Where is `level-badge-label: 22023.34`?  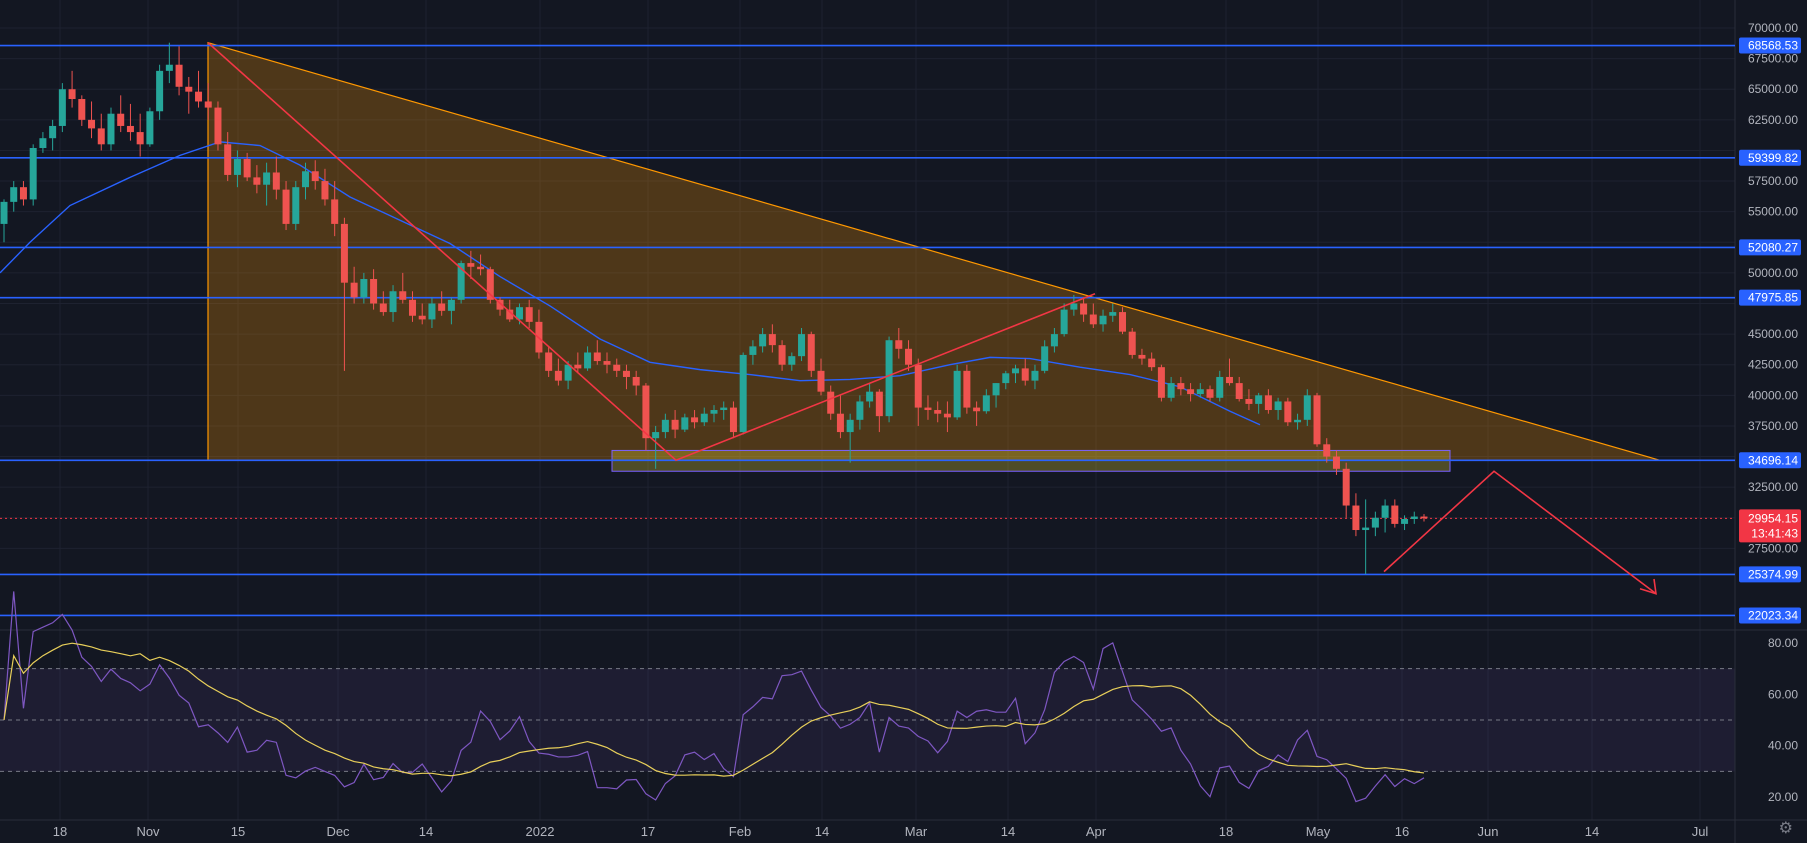 level-badge-label: 22023.34 is located at coordinates (1773, 615).